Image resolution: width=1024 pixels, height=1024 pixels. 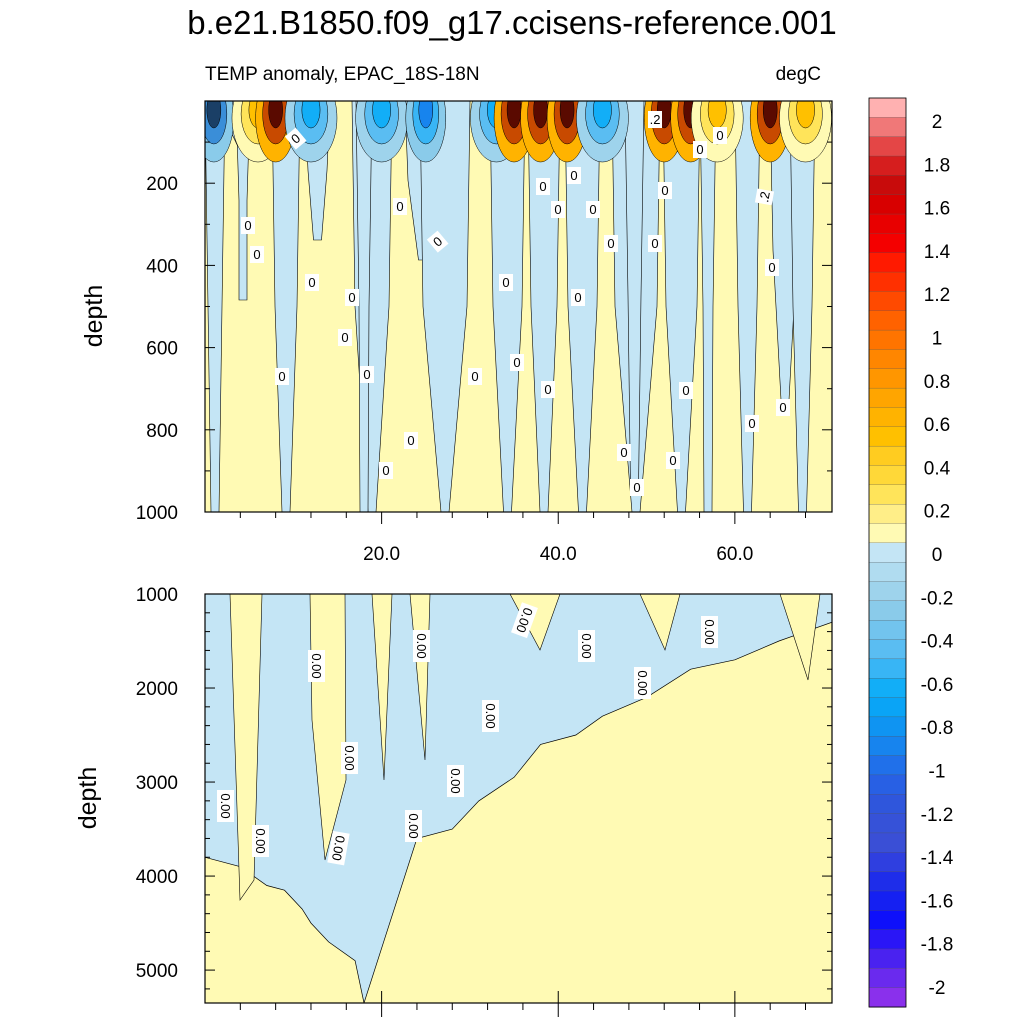 I want to click on variable-subtitle: TEMP anomaly, EPAC_18S-18N, so click(x=342, y=74).